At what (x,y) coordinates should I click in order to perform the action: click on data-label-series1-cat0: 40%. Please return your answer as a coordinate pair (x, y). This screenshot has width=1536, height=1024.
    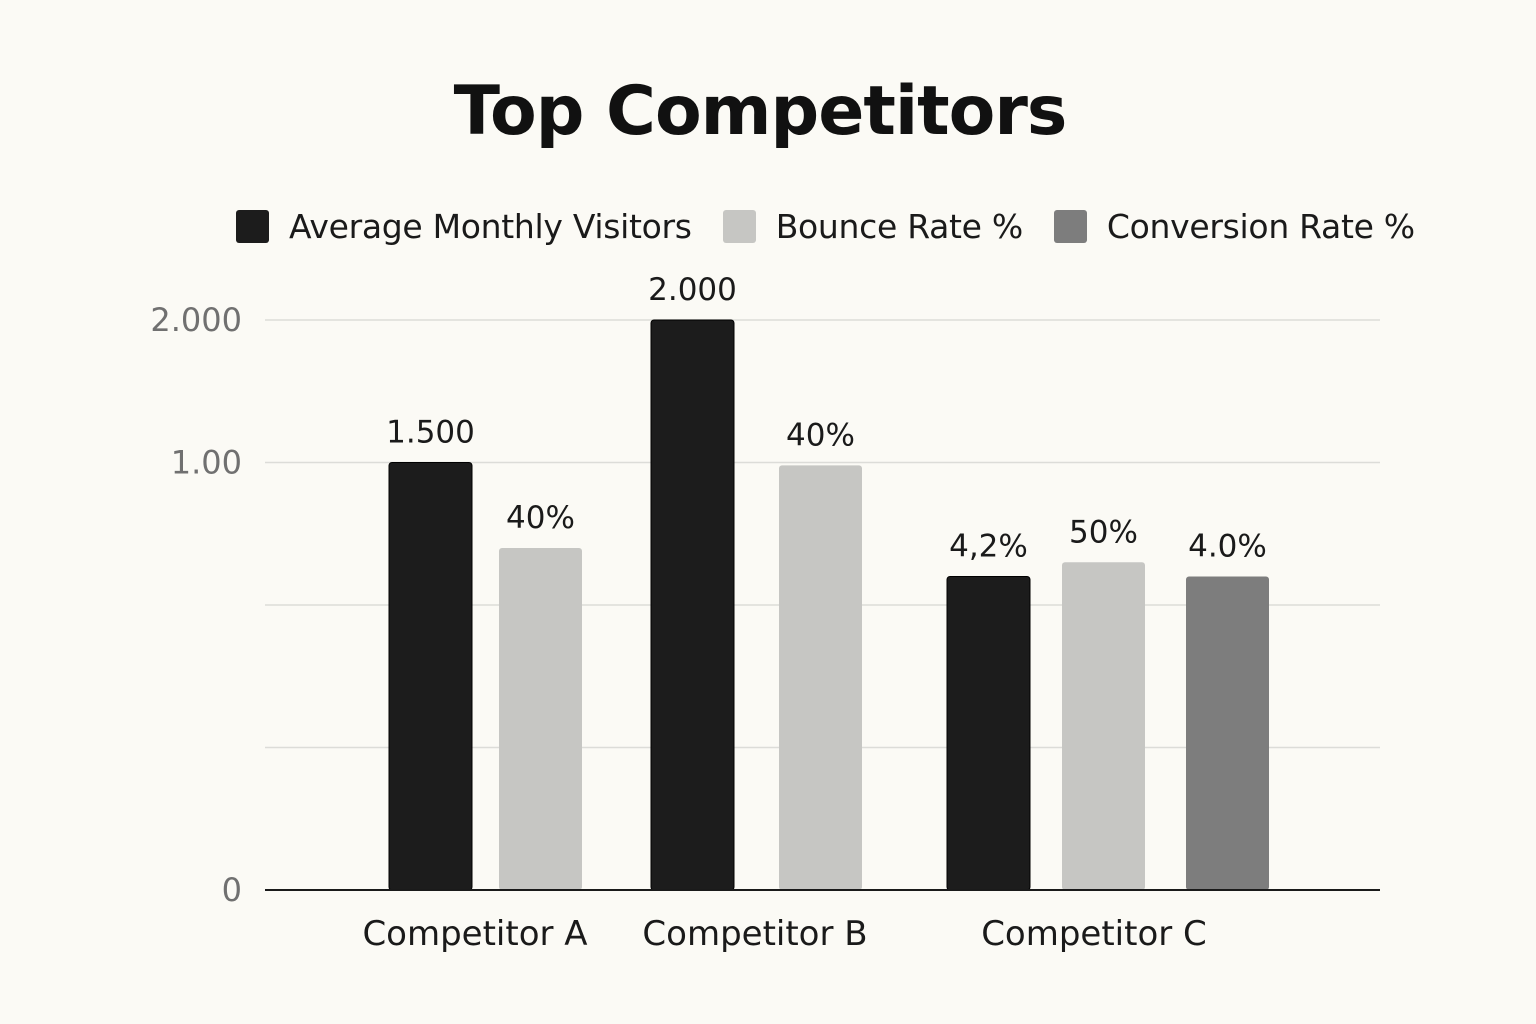
    Looking at the image, I should click on (540, 518).